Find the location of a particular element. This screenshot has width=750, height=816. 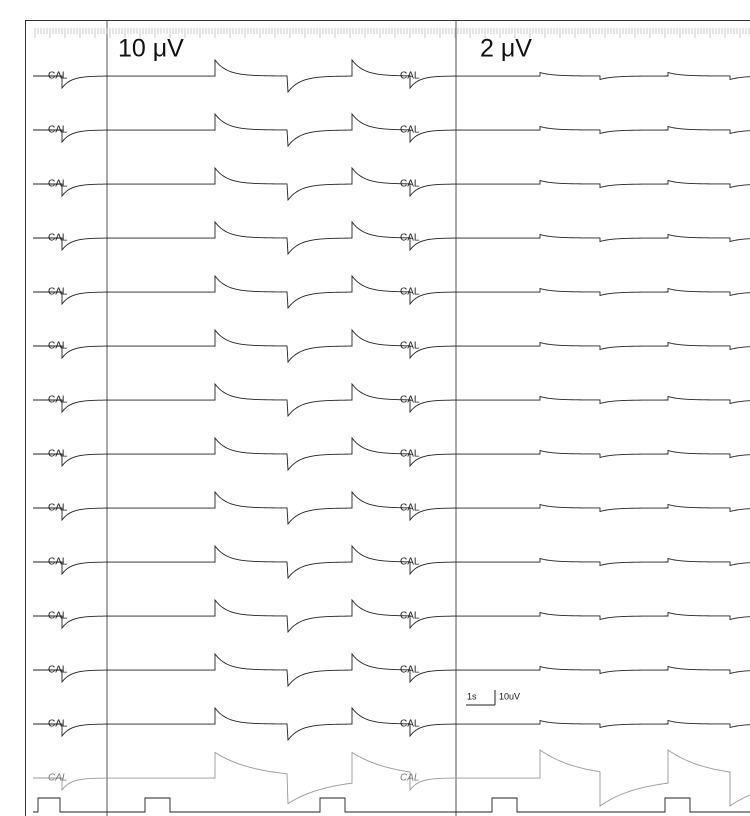

scale-bar: 1s 10uV is located at coordinates (493, 698).